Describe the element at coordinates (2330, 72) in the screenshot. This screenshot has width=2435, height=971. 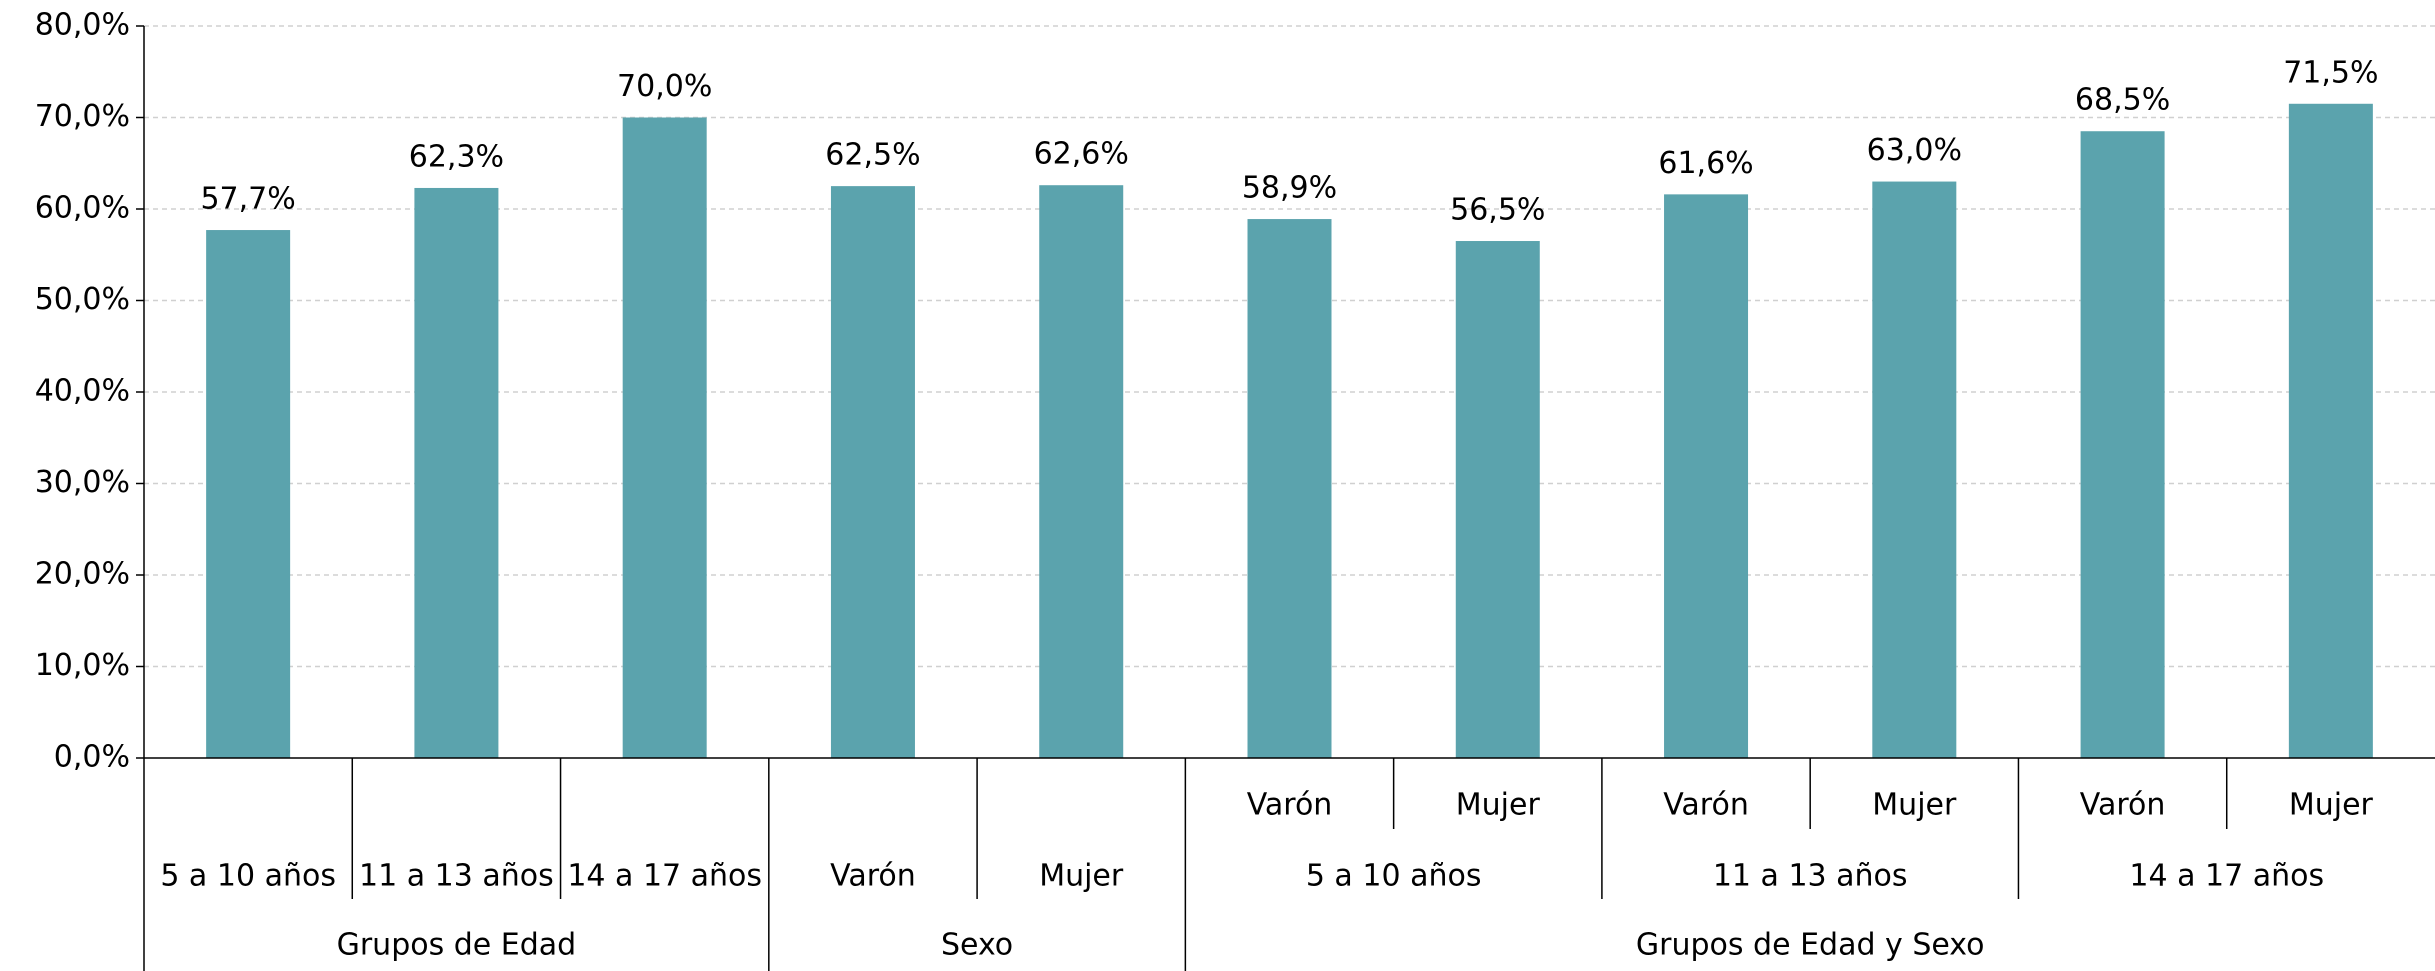
I see `value-label: 71,5%` at that location.